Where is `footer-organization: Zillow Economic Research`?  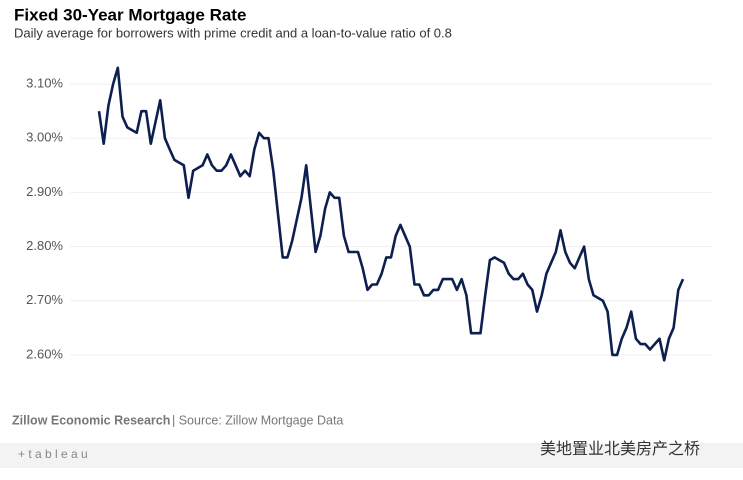 footer-organization: Zillow Economic Research is located at coordinates (91, 420).